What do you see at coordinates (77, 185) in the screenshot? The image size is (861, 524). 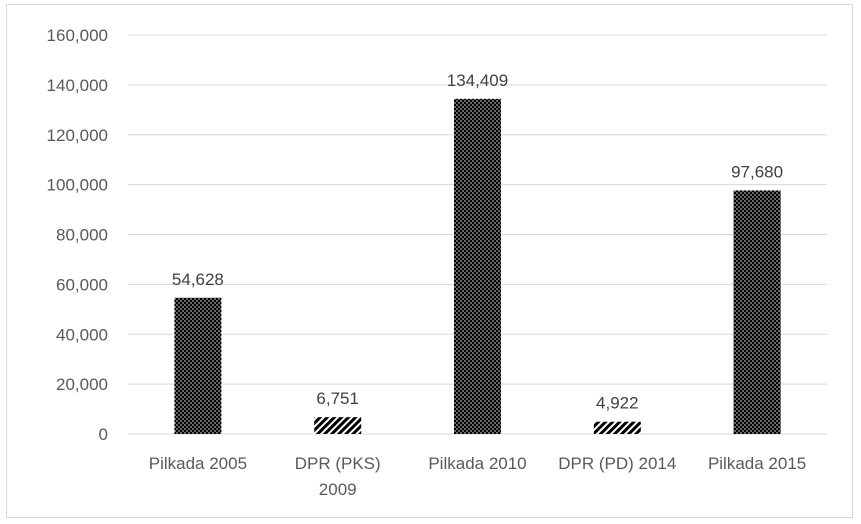 I see `y-tick-label: 100,000` at bounding box center [77, 185].